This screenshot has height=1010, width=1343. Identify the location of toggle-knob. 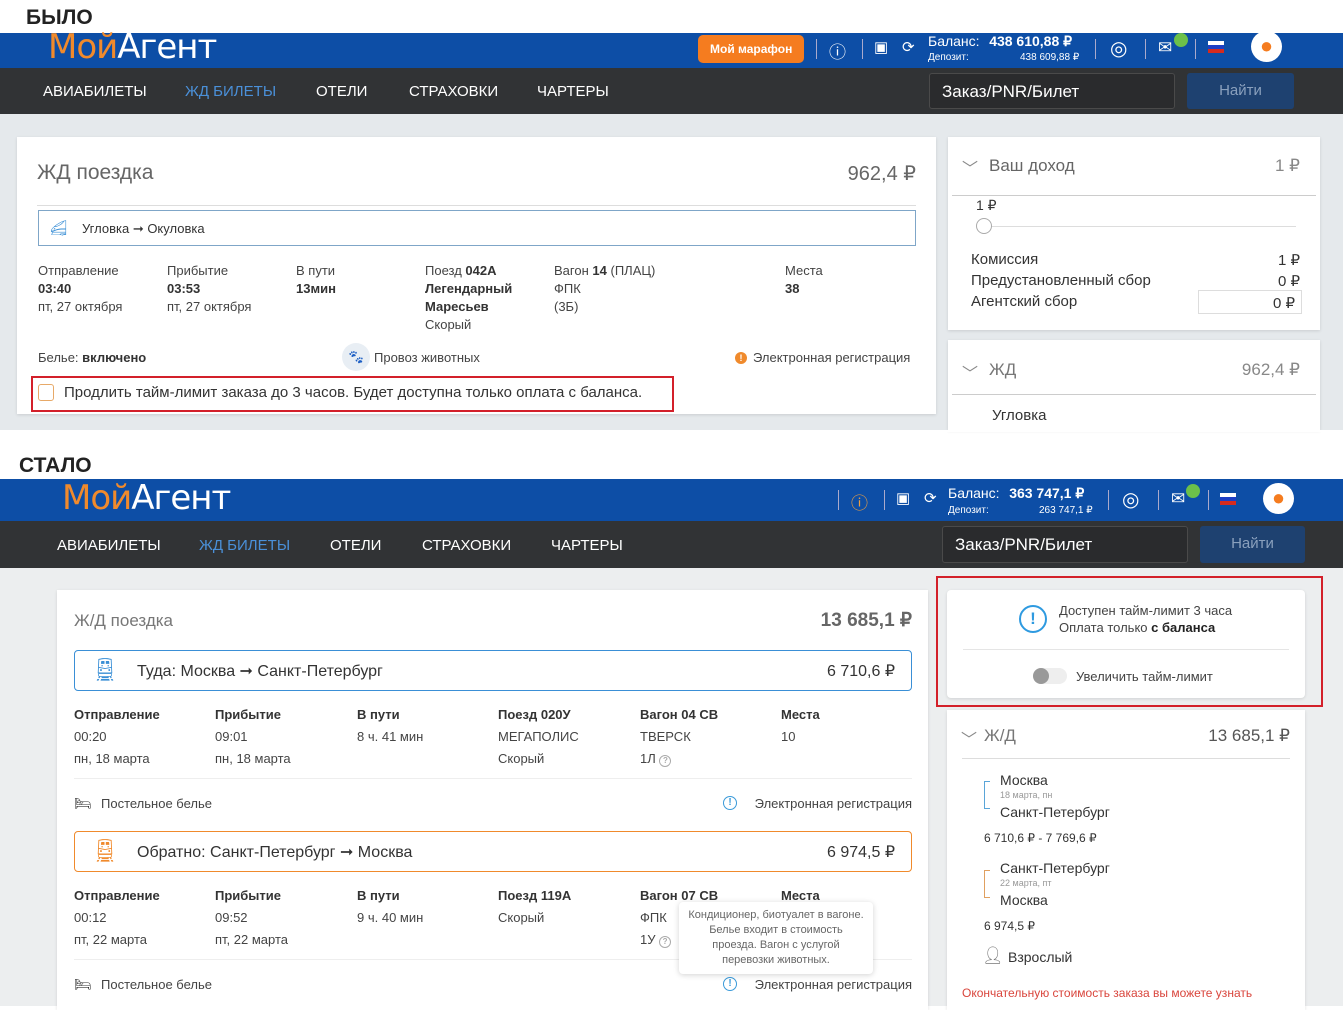
(1041, 676).